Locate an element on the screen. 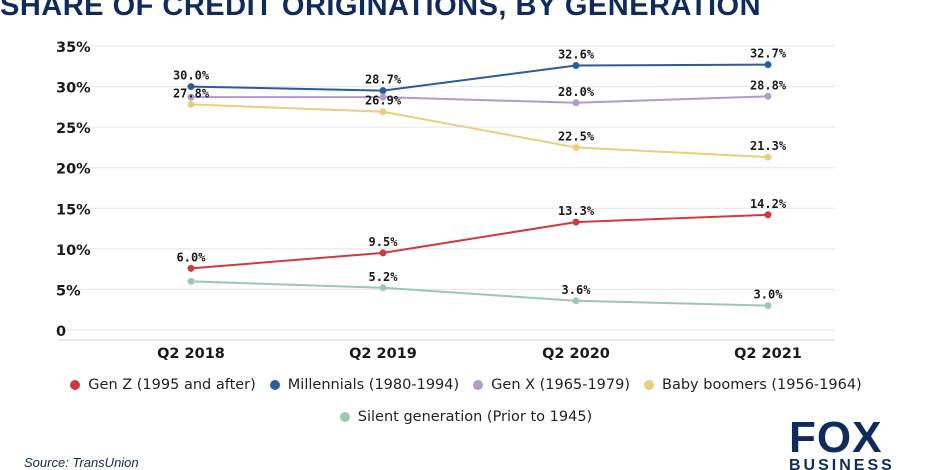 Image resolution: width=932 pixels, height=470 pixels. data-label-gen-z: 9.5% is located at coordinates (384, 242).